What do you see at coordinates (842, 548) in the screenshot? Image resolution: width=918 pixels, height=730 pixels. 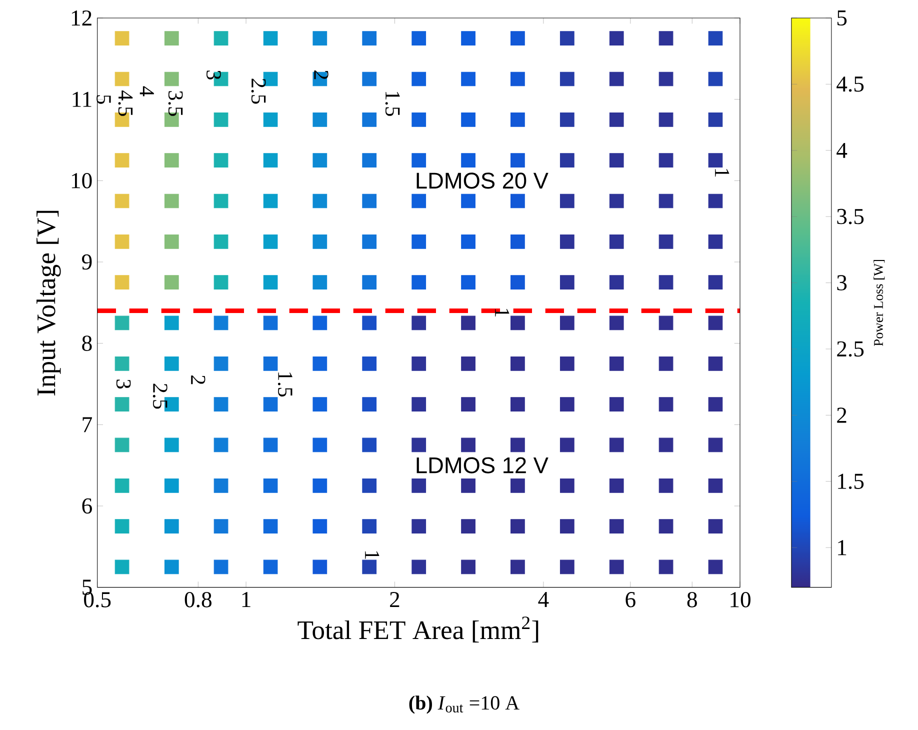 I see `color-bar-label: 1` at bounding box center [842, 548].